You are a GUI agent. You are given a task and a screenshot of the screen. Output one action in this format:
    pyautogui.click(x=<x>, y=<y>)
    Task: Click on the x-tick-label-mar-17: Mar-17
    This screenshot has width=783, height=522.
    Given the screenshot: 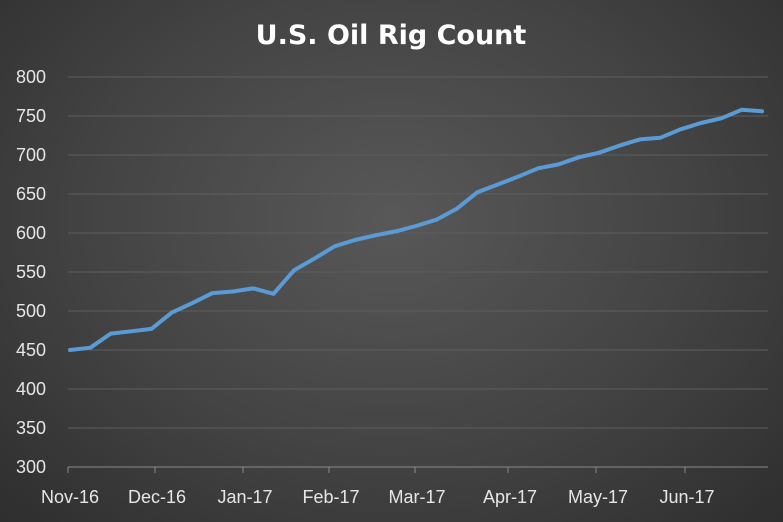 What is the action you would take?
    pyautogui.click(x=416, y=497)
    